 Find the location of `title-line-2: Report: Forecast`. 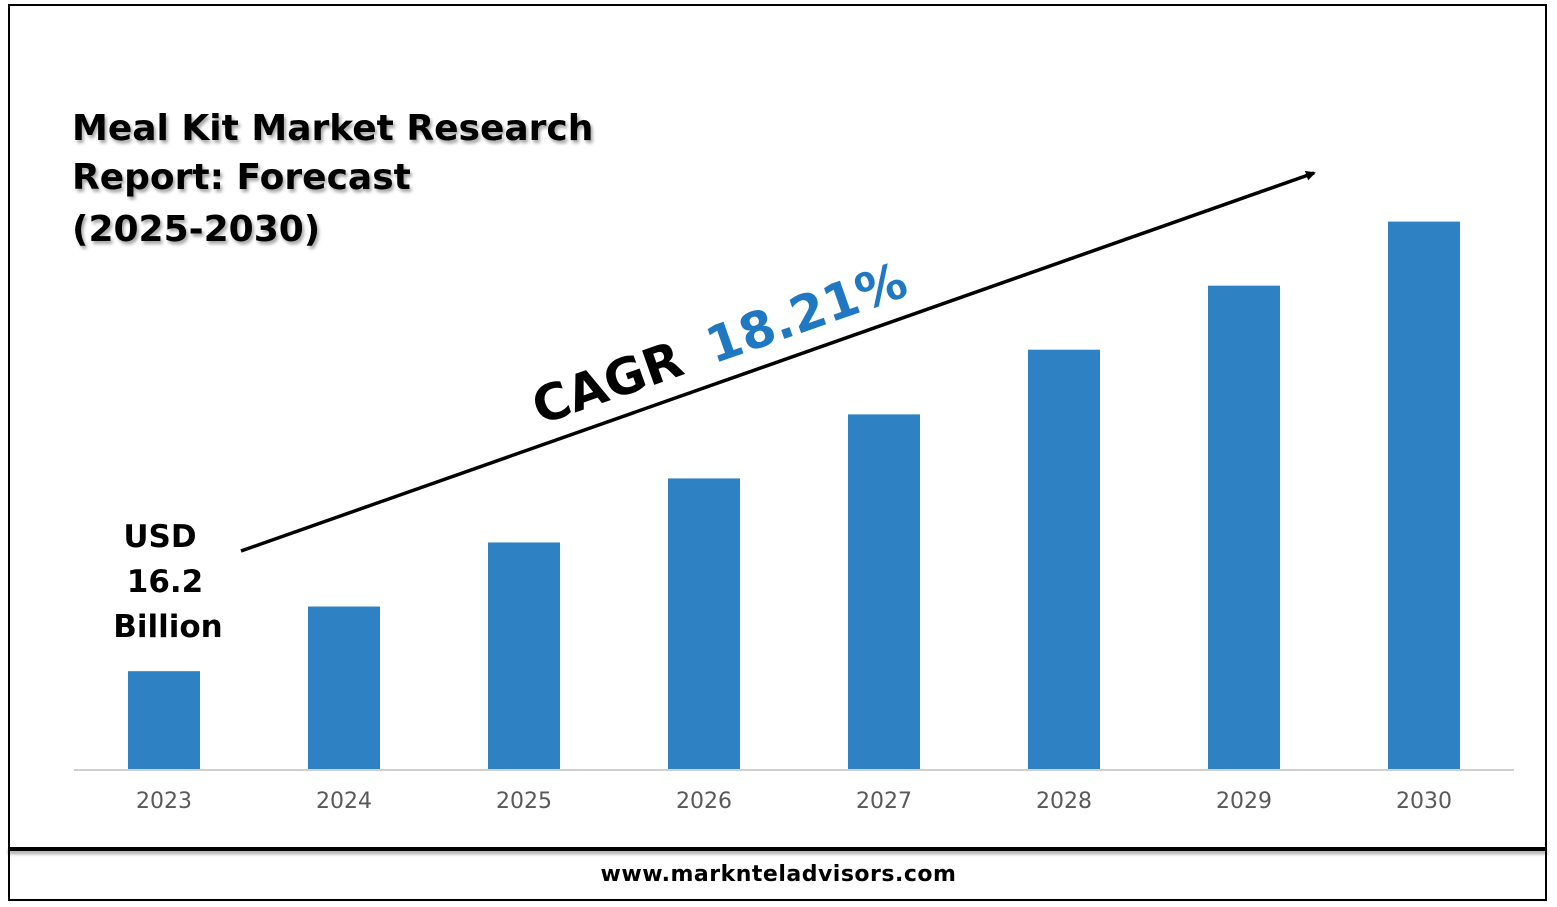

title-line-2: Report: Forecast is located at coordinates (241, 177).